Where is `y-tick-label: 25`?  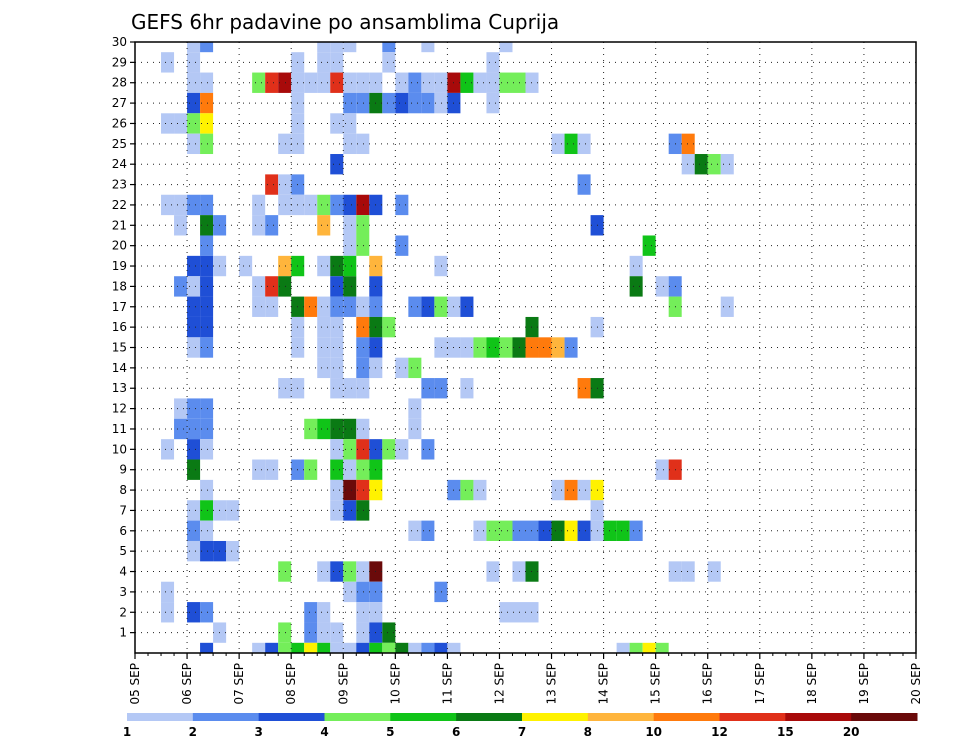 y-tick-label: 25 is located at coordinates (119, 144).